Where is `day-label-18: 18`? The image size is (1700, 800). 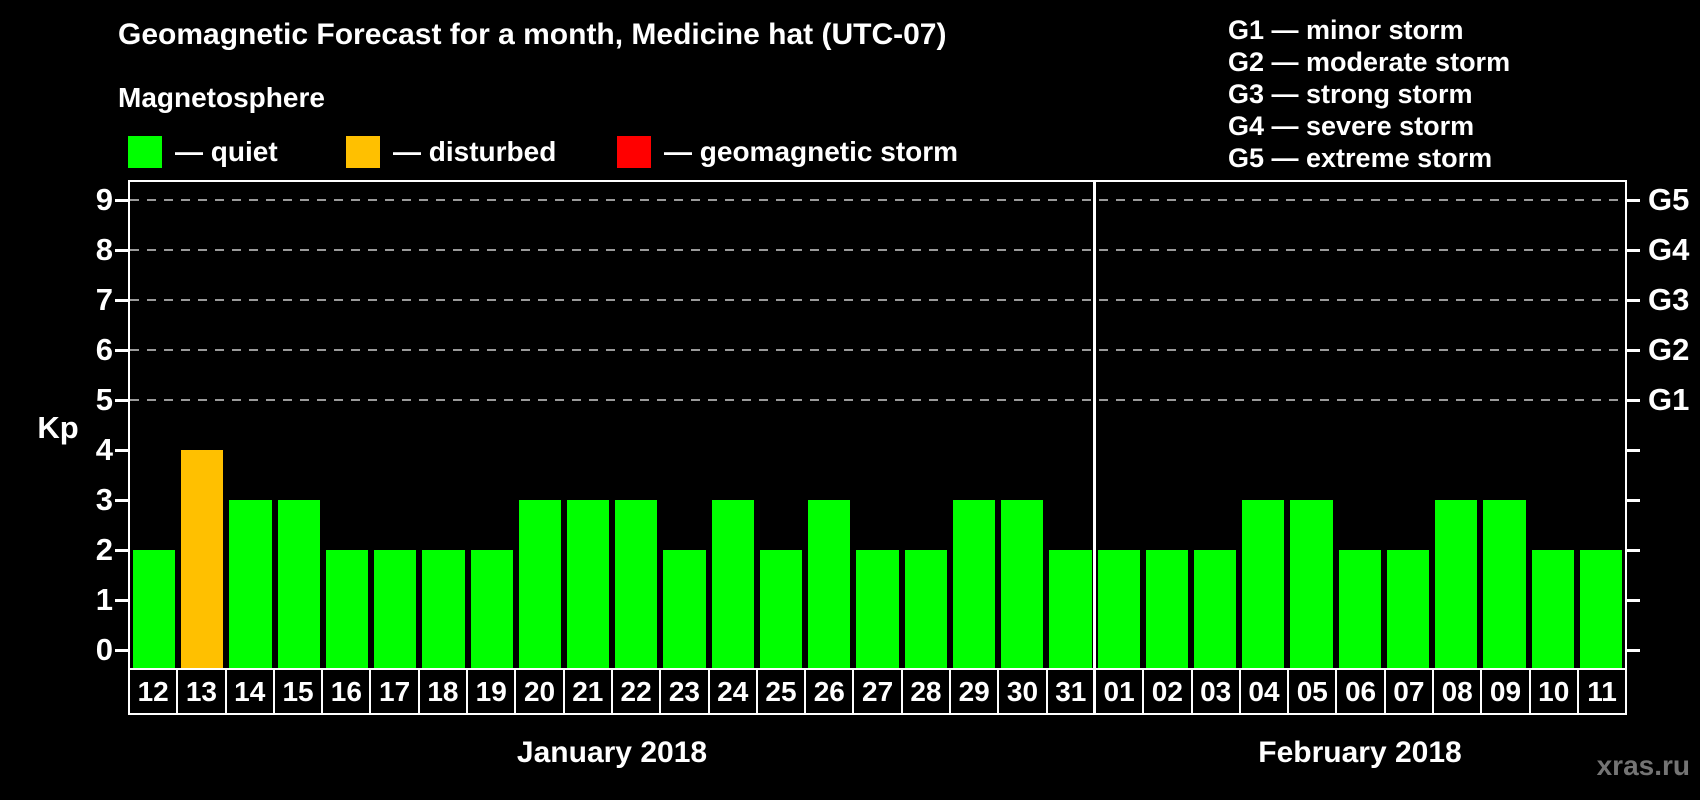 day-label-18: 18 is located at coordinates (444, 691).